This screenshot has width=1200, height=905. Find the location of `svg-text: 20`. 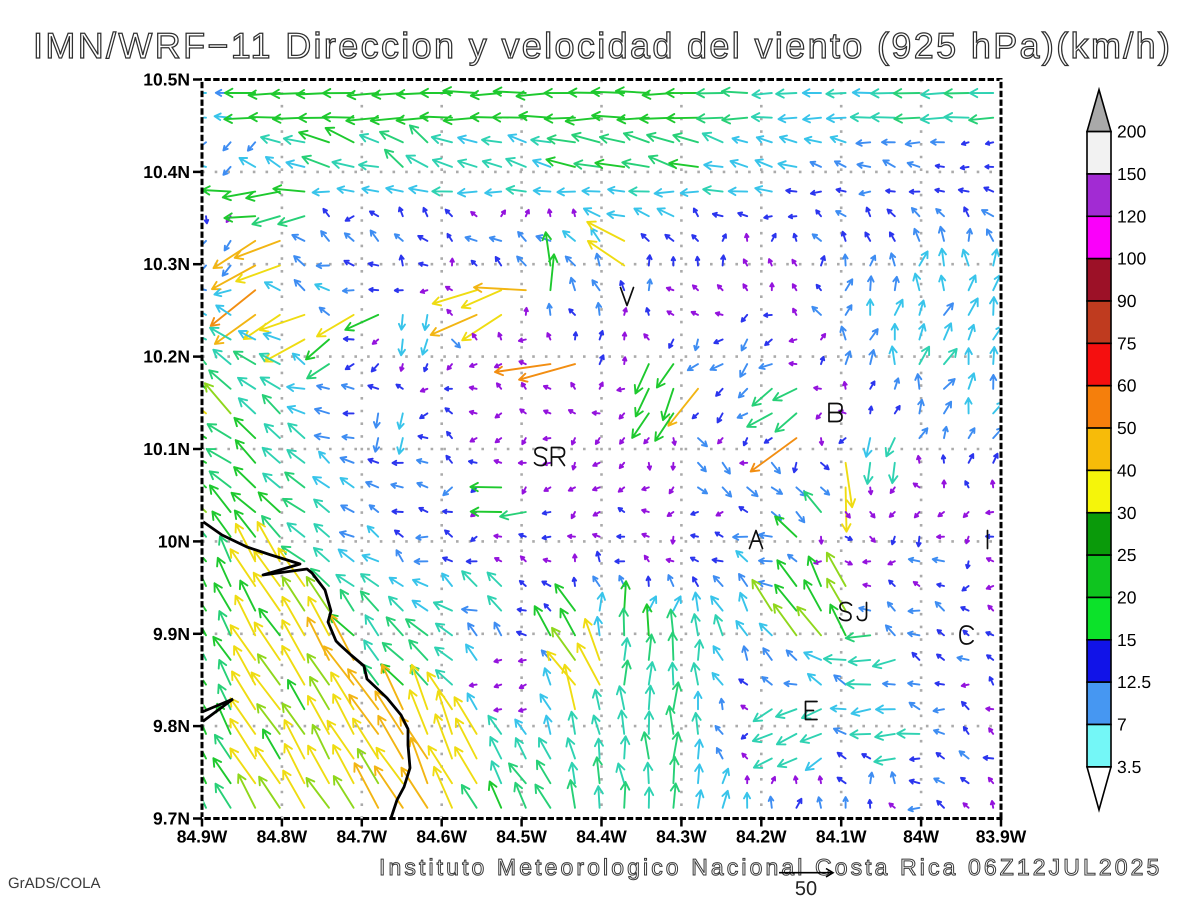

svg-text: 20 is located at coordinates (1127, 598).